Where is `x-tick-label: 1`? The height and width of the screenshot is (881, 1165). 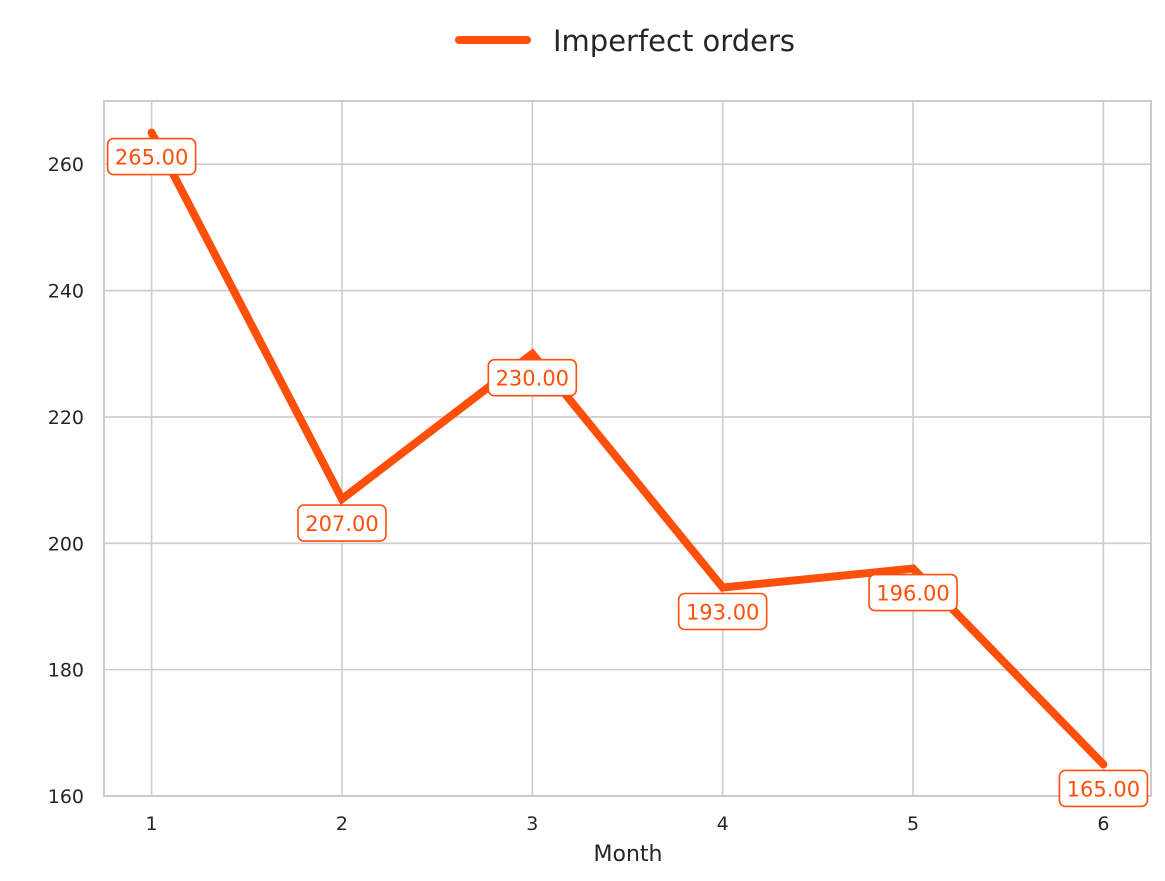
x-tick-label: 1 is located at coordinates (152, 824).